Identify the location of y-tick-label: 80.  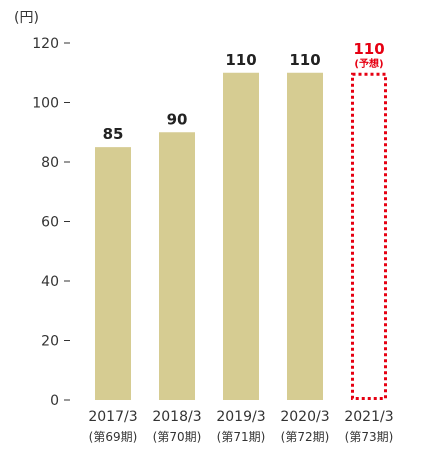
(50, 163).